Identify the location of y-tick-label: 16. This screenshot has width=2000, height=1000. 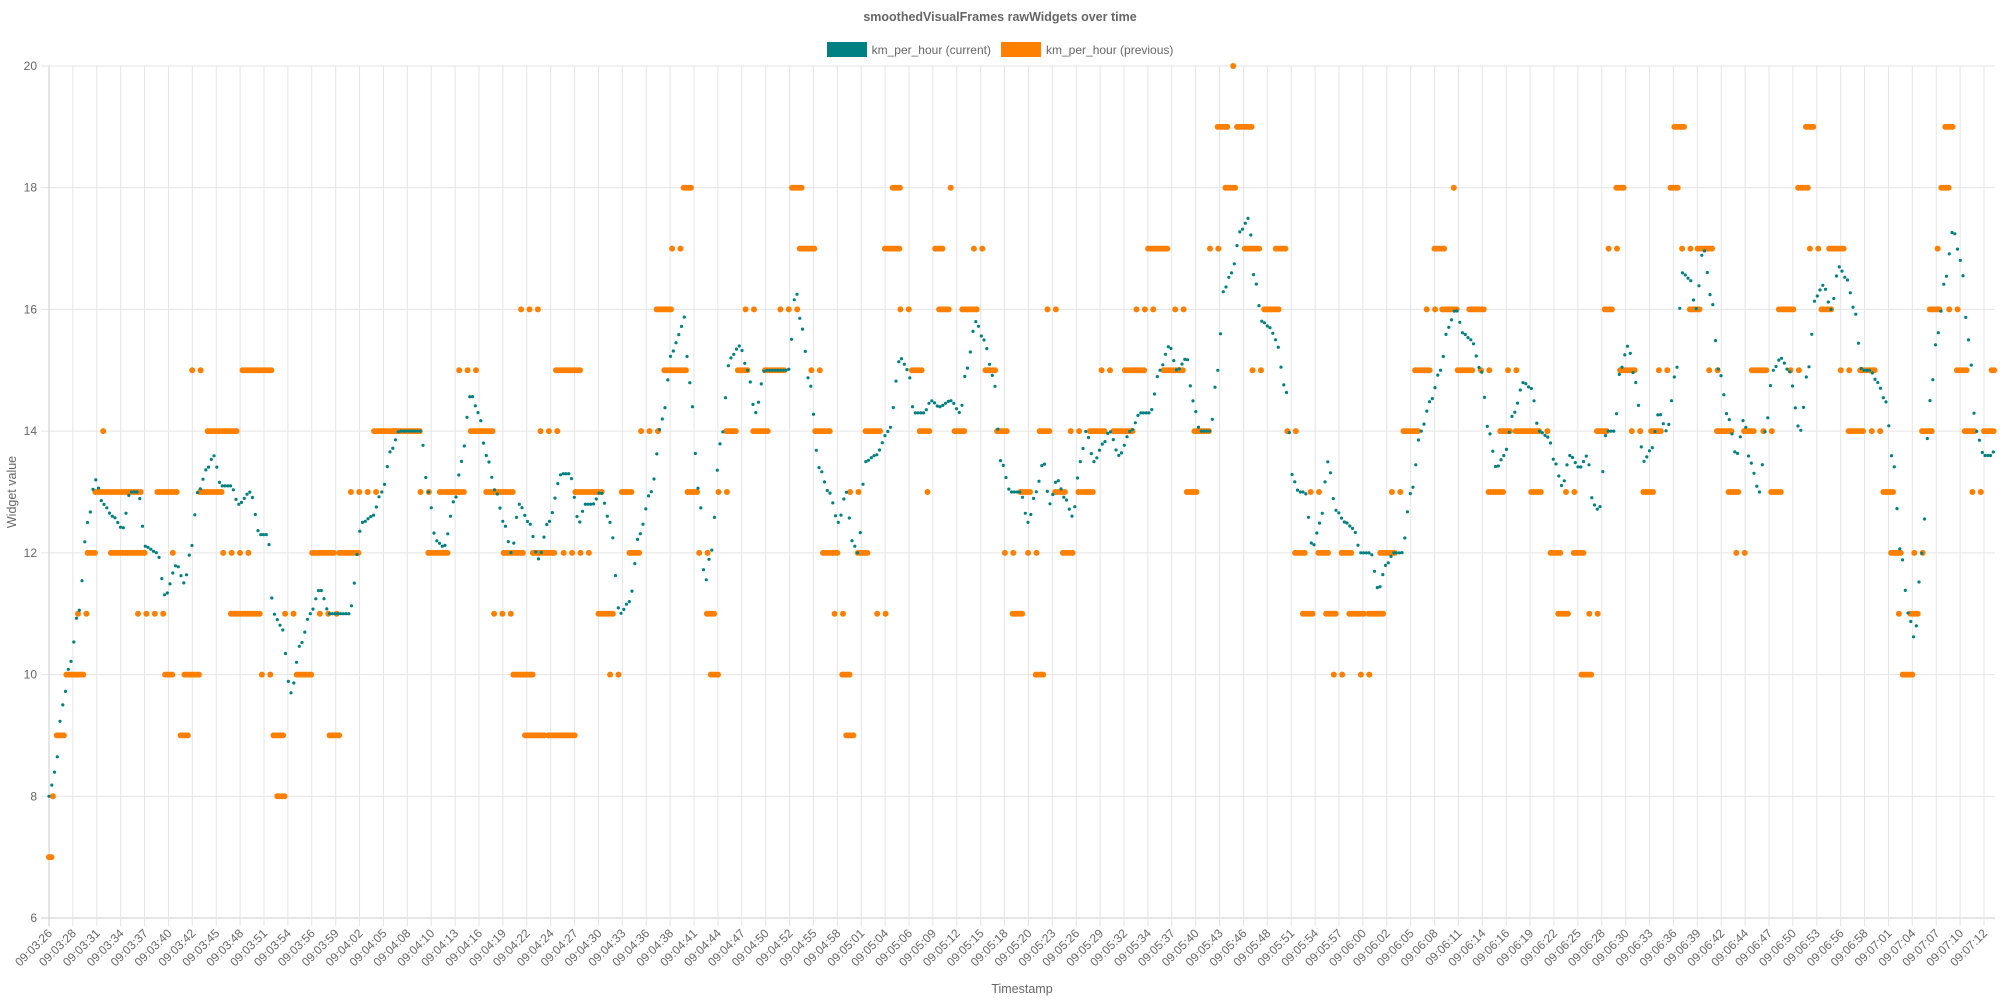
(31, 309).